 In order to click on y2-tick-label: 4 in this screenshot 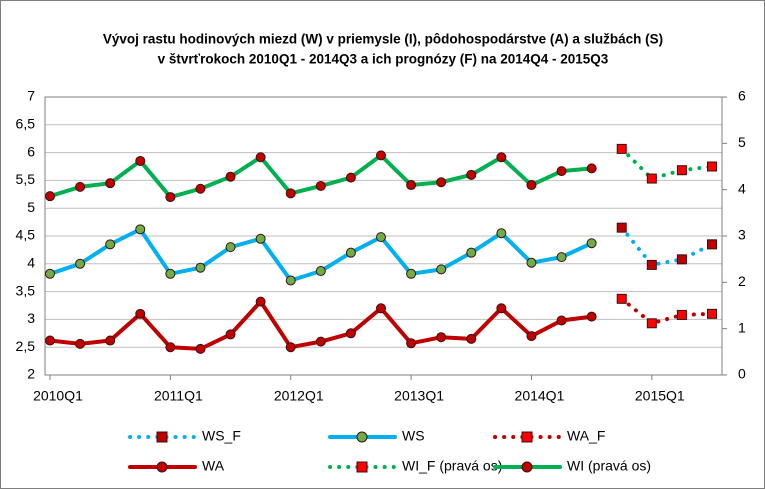, I will do `click(742, 188)`.